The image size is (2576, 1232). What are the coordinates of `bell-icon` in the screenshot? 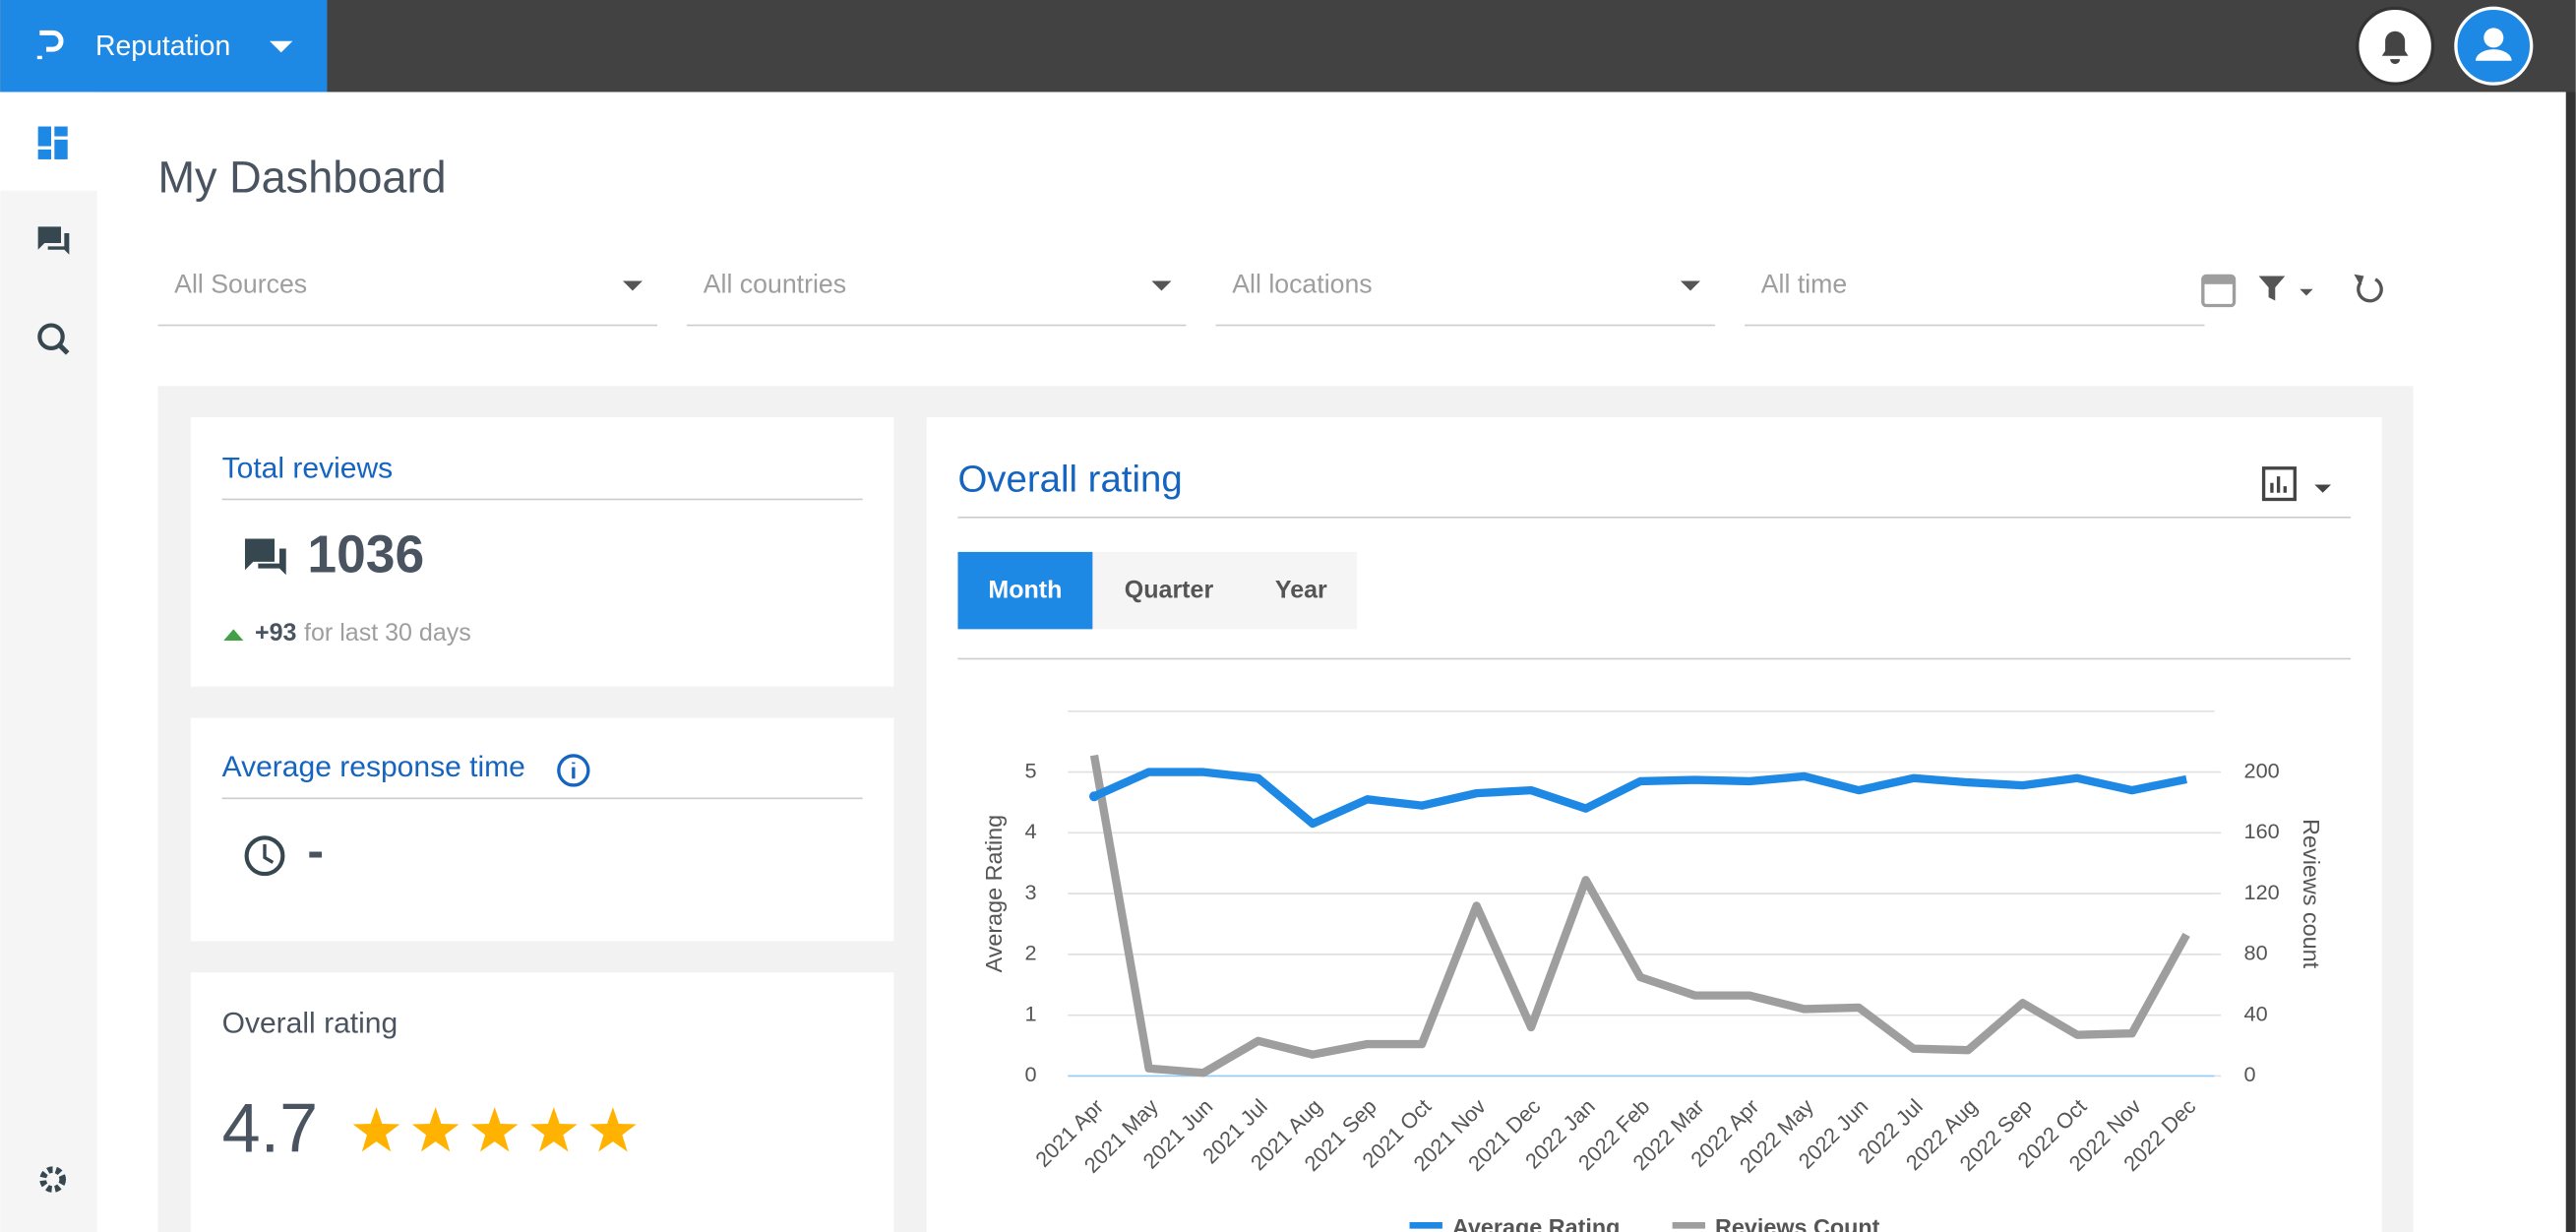 It's located at (2395, 48).